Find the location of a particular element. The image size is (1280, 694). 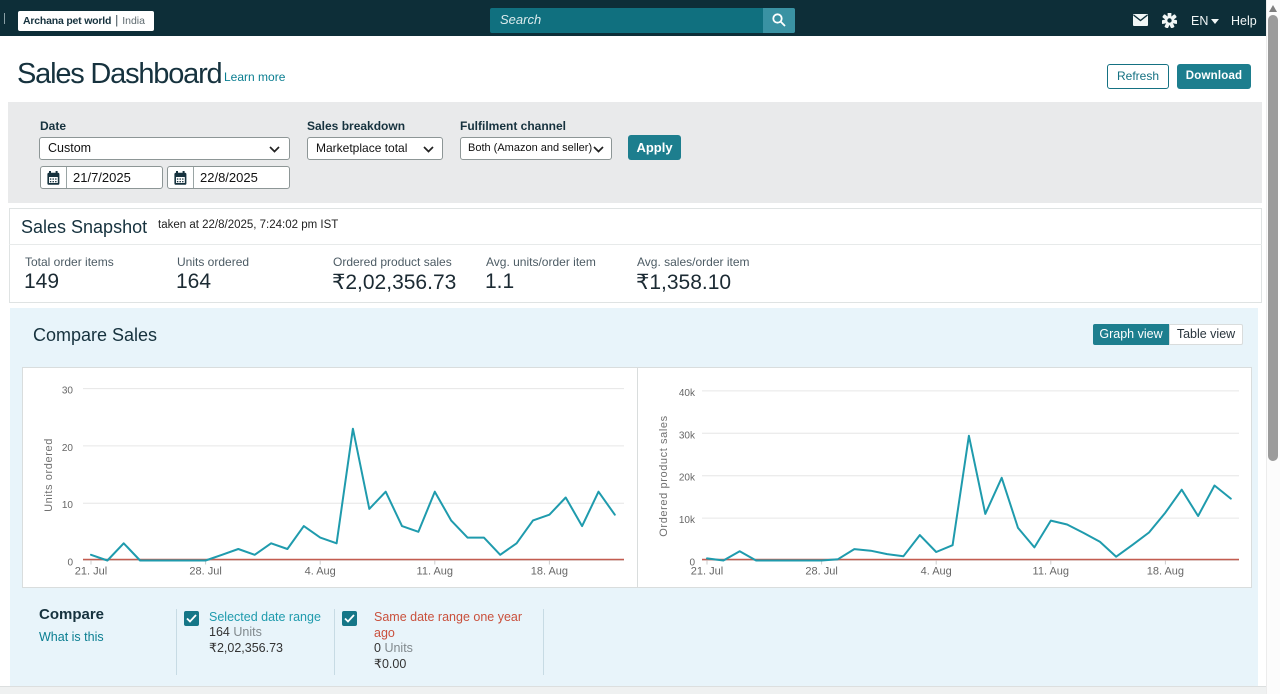

svg-text: 30 is located at coordinates (68, 391).